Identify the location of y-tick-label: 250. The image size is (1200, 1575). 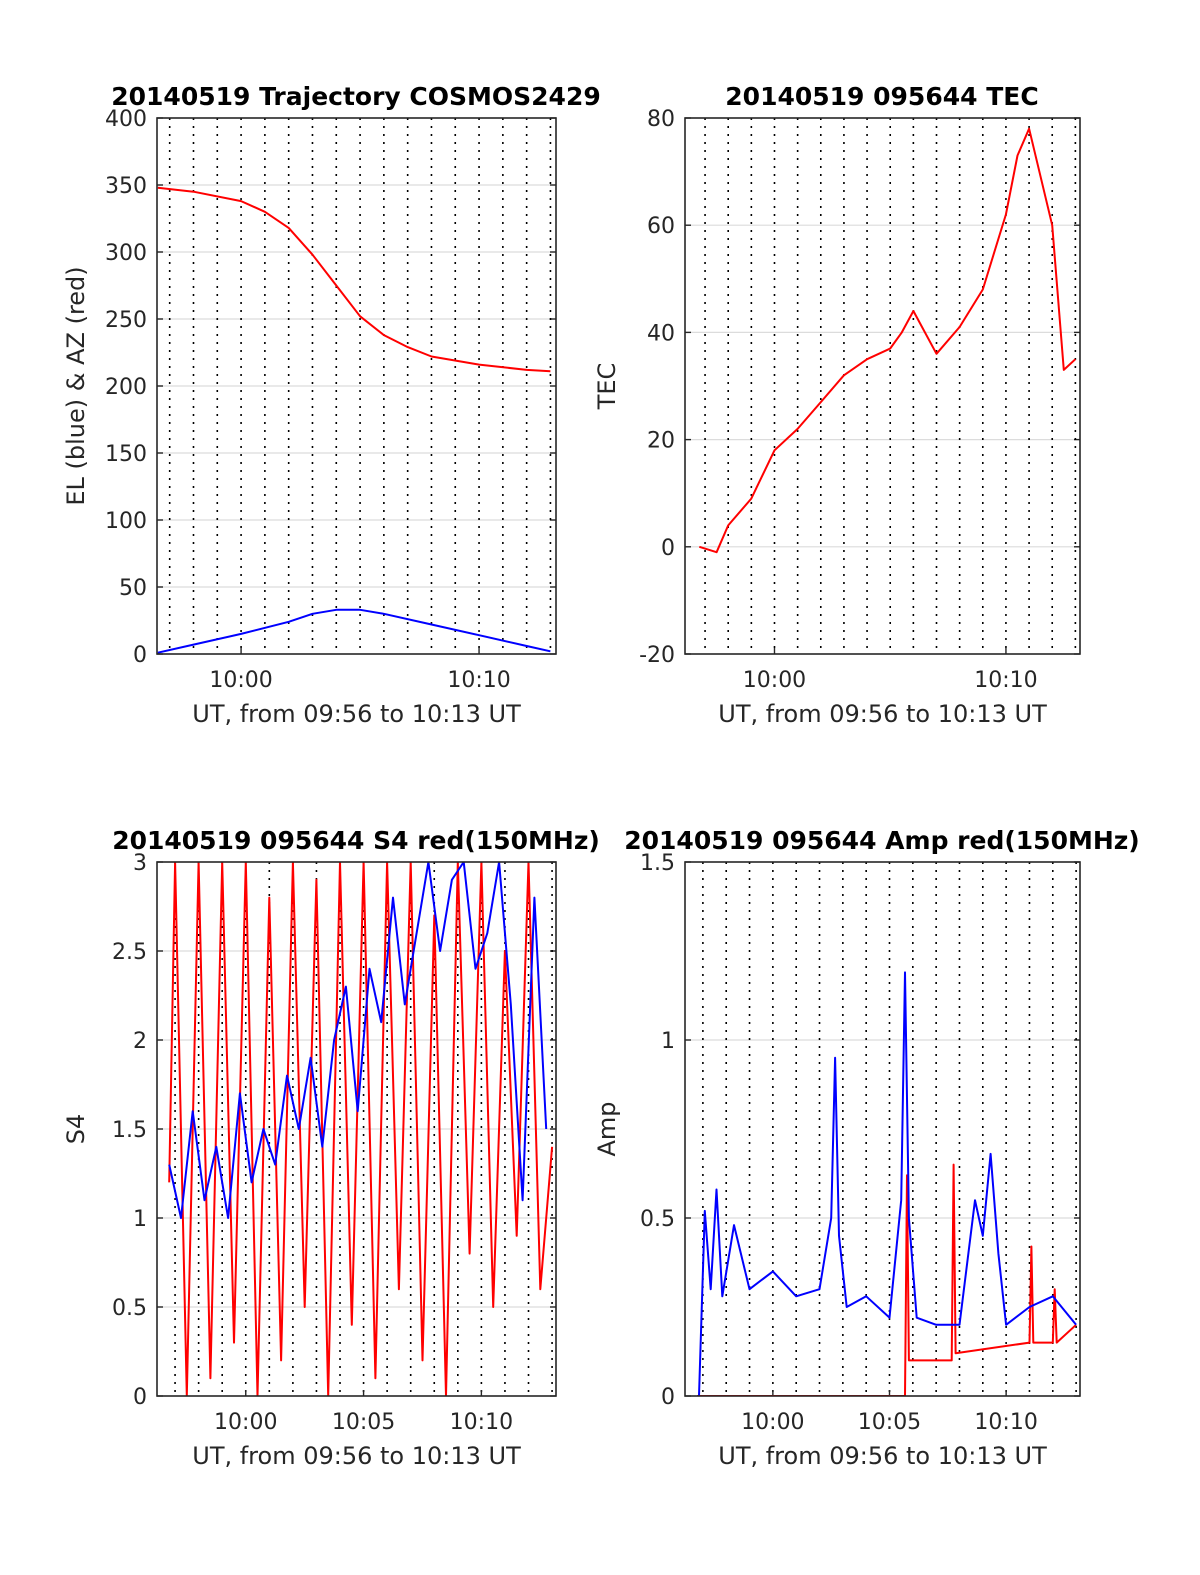
(126, 320).